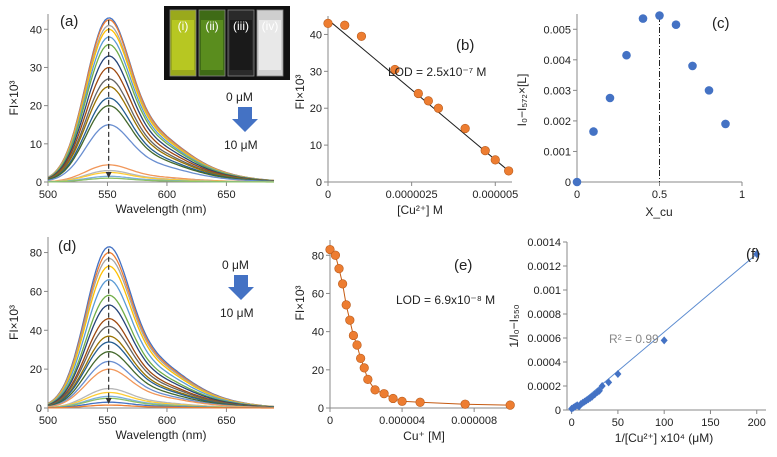 This screenshot has height=457, width=777. I want to click on r2-annotation: R² = 0.99, so click(634, 339).